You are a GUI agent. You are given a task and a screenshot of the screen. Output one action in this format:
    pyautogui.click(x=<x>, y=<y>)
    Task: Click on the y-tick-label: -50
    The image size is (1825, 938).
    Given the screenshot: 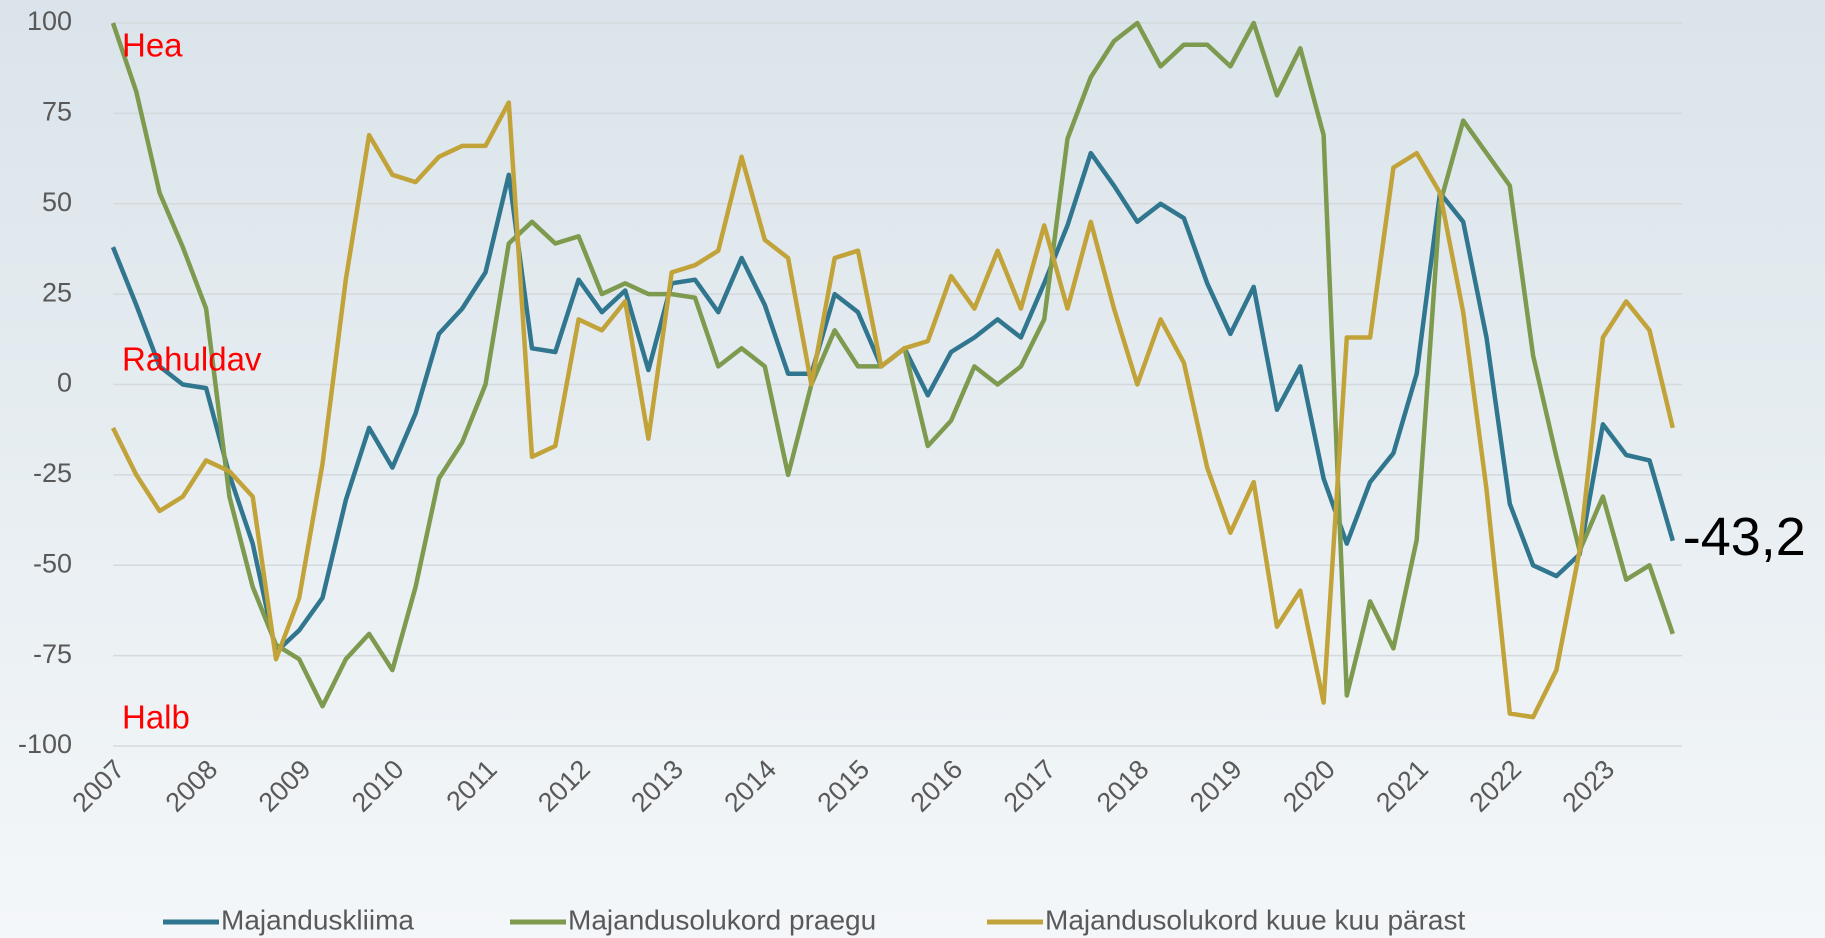 What is the action you would take?
    pyautogui.click(x=52, y=563)
    